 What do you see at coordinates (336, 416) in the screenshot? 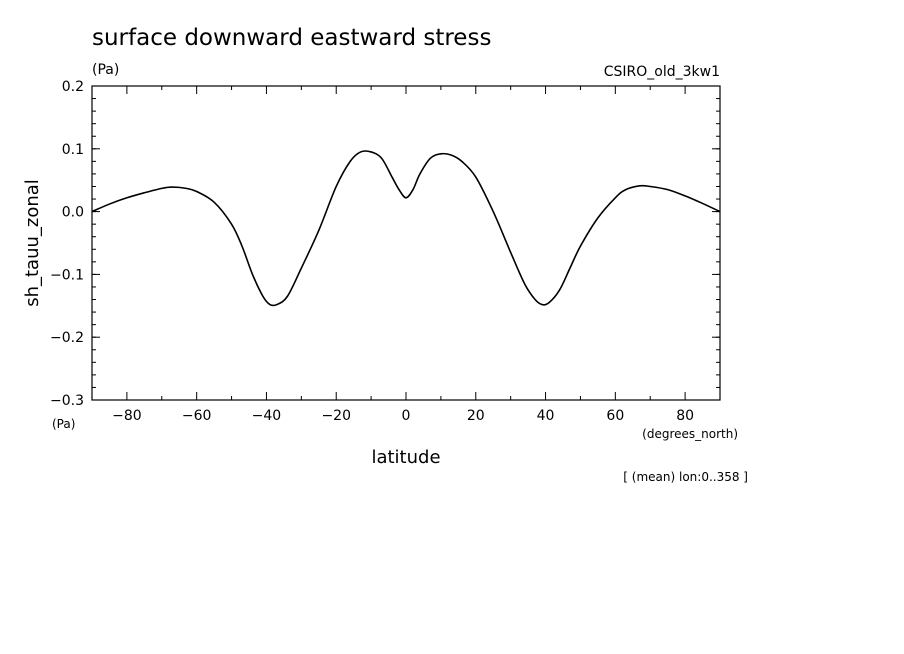
I see `x-tick-label: −20` at bounding box center [336, 416].